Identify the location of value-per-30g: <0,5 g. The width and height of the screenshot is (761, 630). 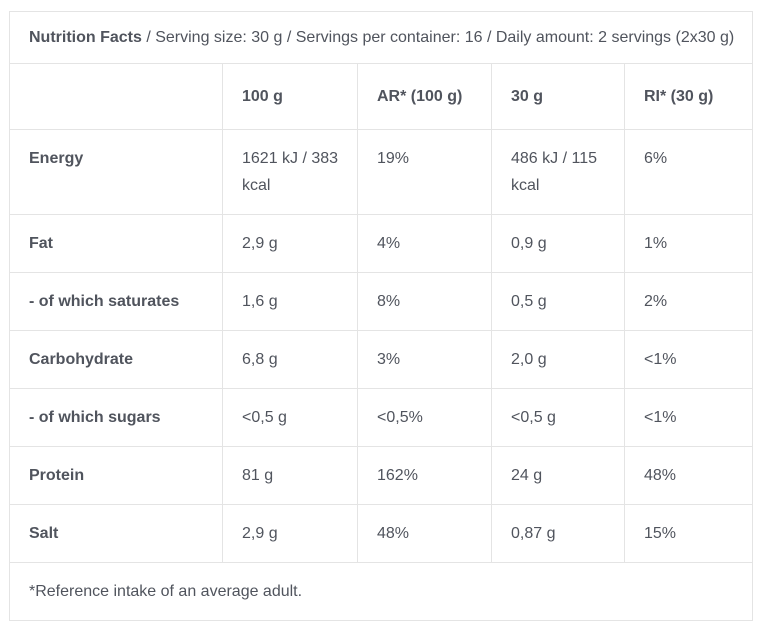
(558, 417).